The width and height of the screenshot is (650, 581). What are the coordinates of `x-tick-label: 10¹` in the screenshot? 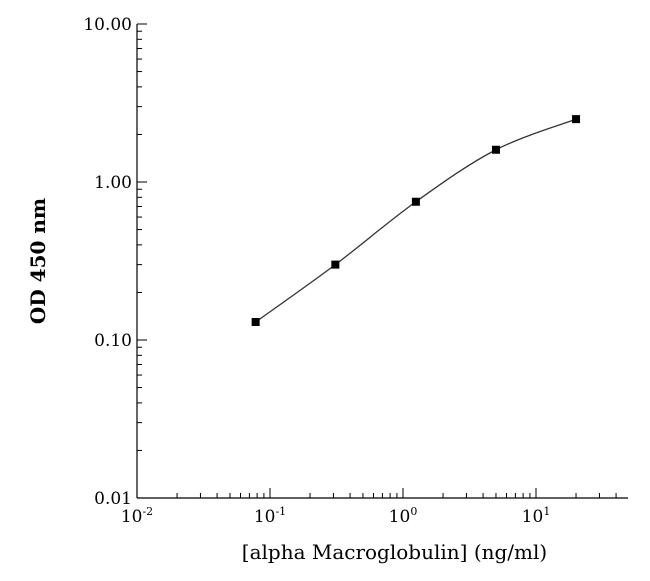 It's located at (536, 516).